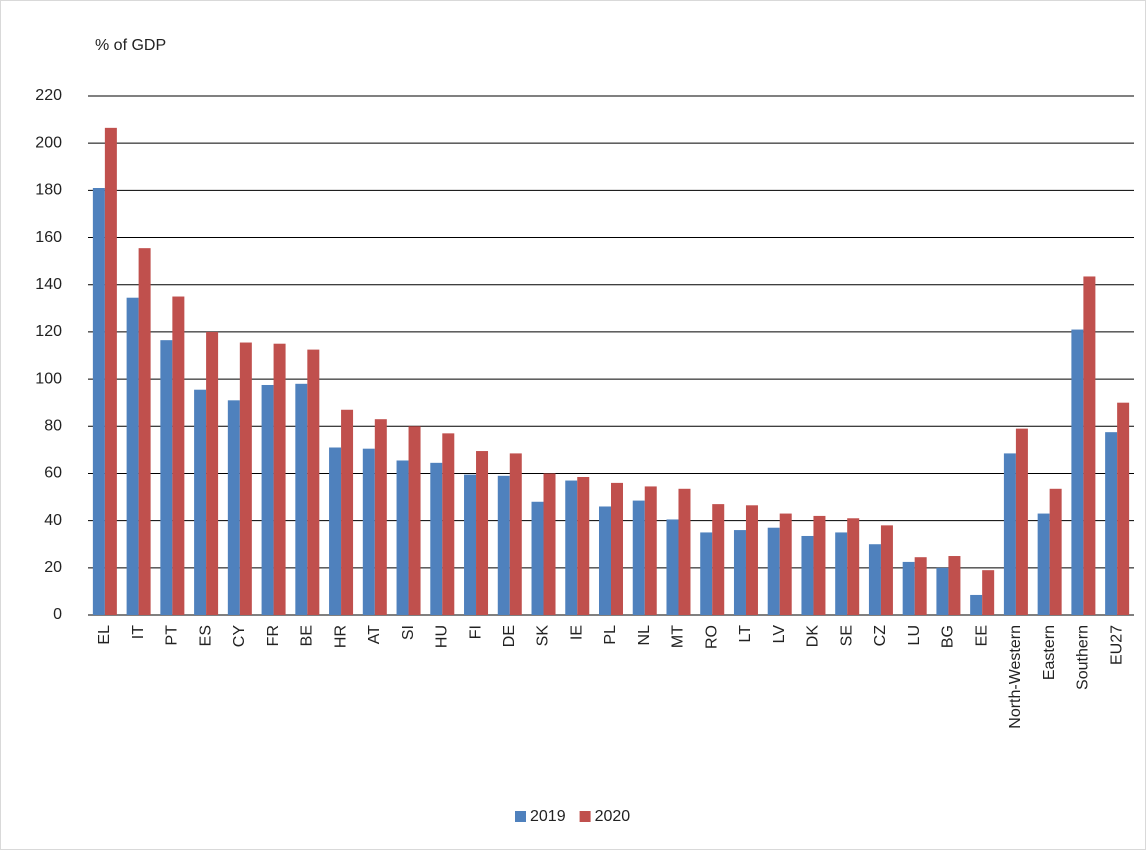 The height and width of the screenshot is (855, 1146). I want to click on x-tick-label: IE, so click(576, 632).